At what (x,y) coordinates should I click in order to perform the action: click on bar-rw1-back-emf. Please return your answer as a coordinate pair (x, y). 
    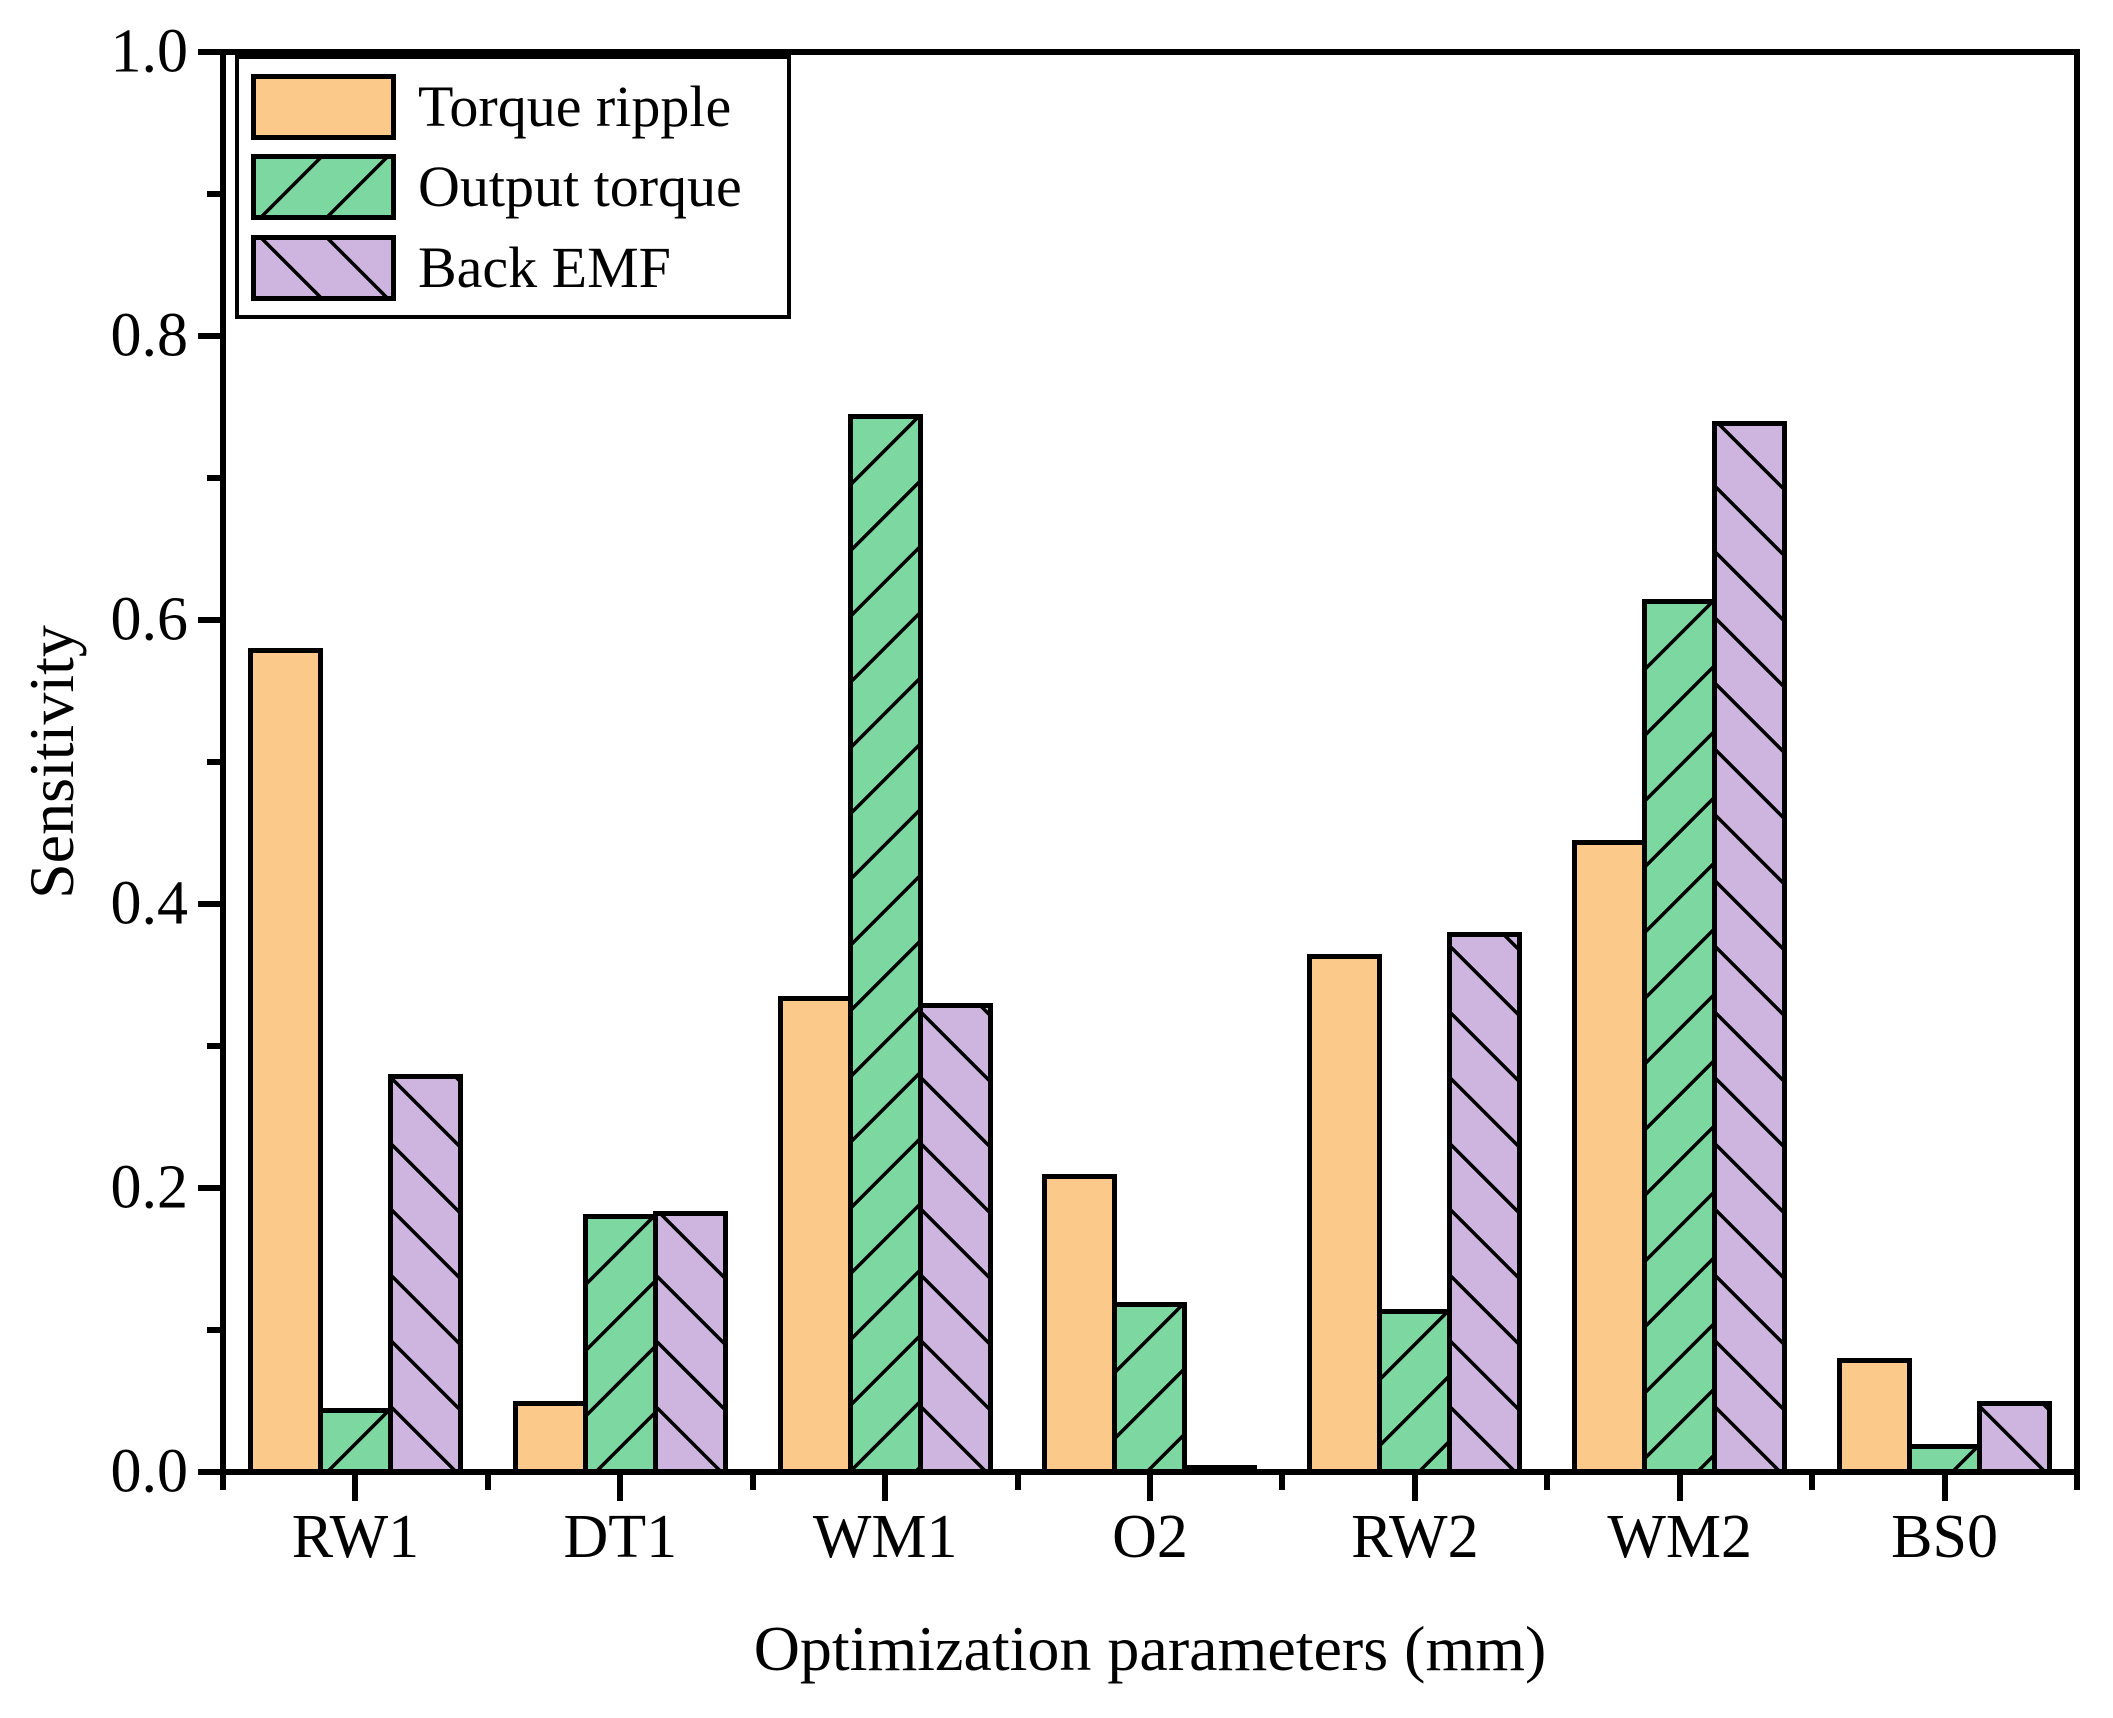
    Looking at the image, I should click on (425, 1273).